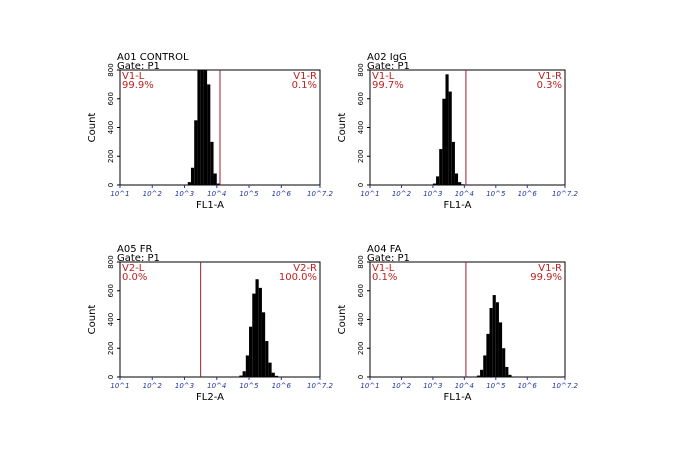 Image resolution: width=683 pixels, height=456 pixels. What do you see at coordinates (153, 57) in the screenshot?
I see `chart-title: A01 CONTROL` at bounding box center [153, 57].